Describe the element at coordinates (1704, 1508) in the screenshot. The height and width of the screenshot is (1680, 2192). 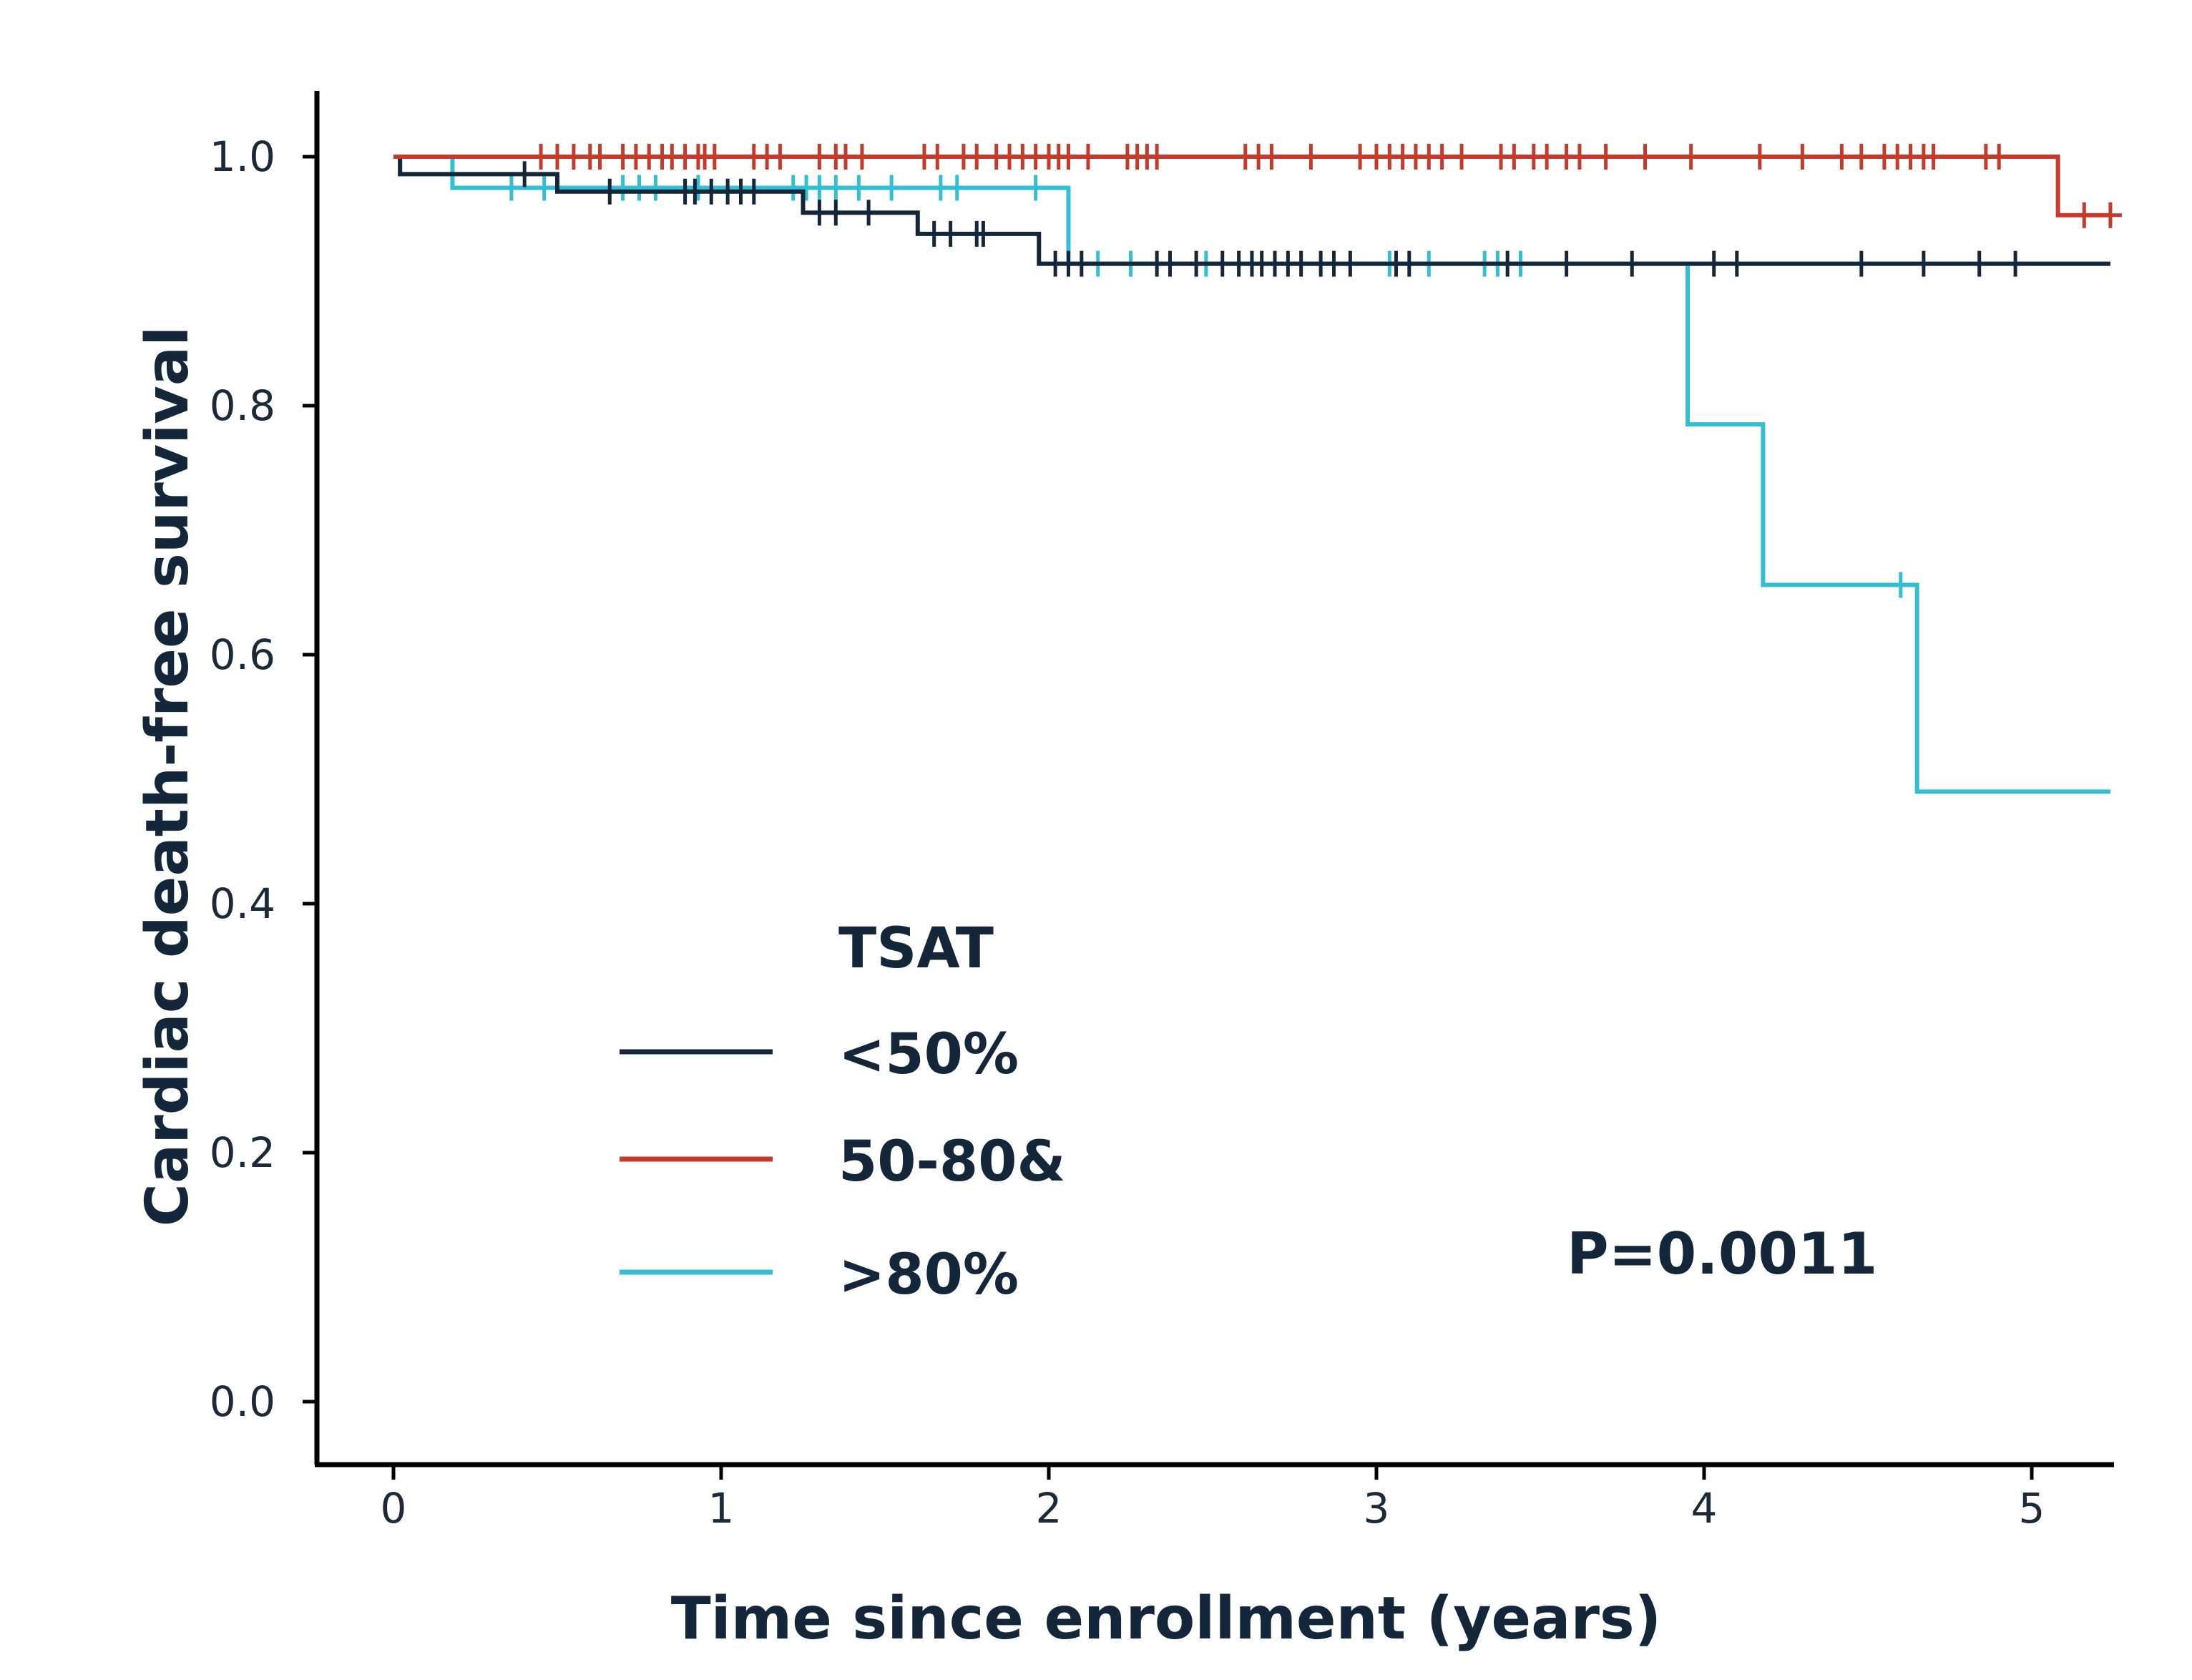
I see `x-tick-label: 4` at that location.